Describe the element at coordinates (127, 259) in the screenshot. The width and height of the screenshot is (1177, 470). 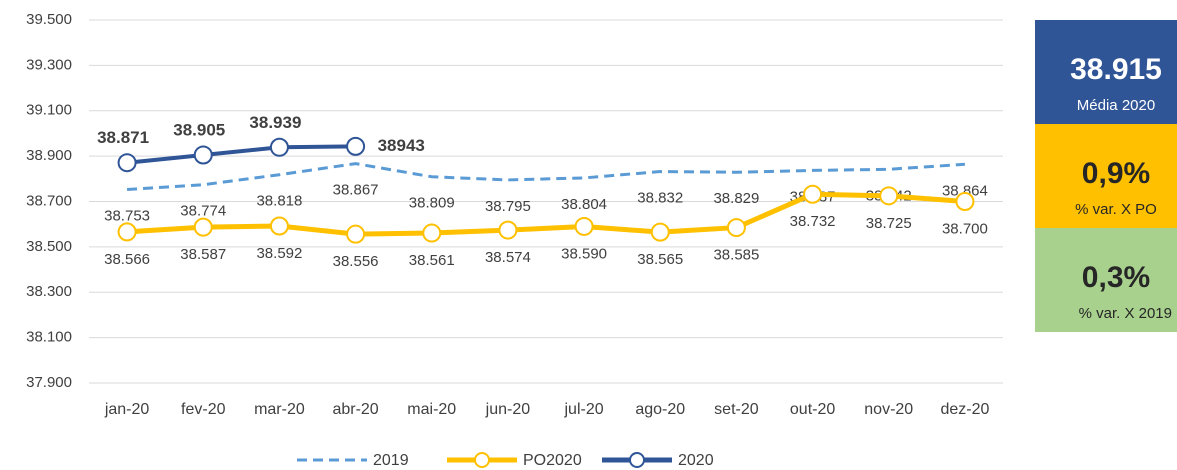
I see `data-label: 38.566` at that location.